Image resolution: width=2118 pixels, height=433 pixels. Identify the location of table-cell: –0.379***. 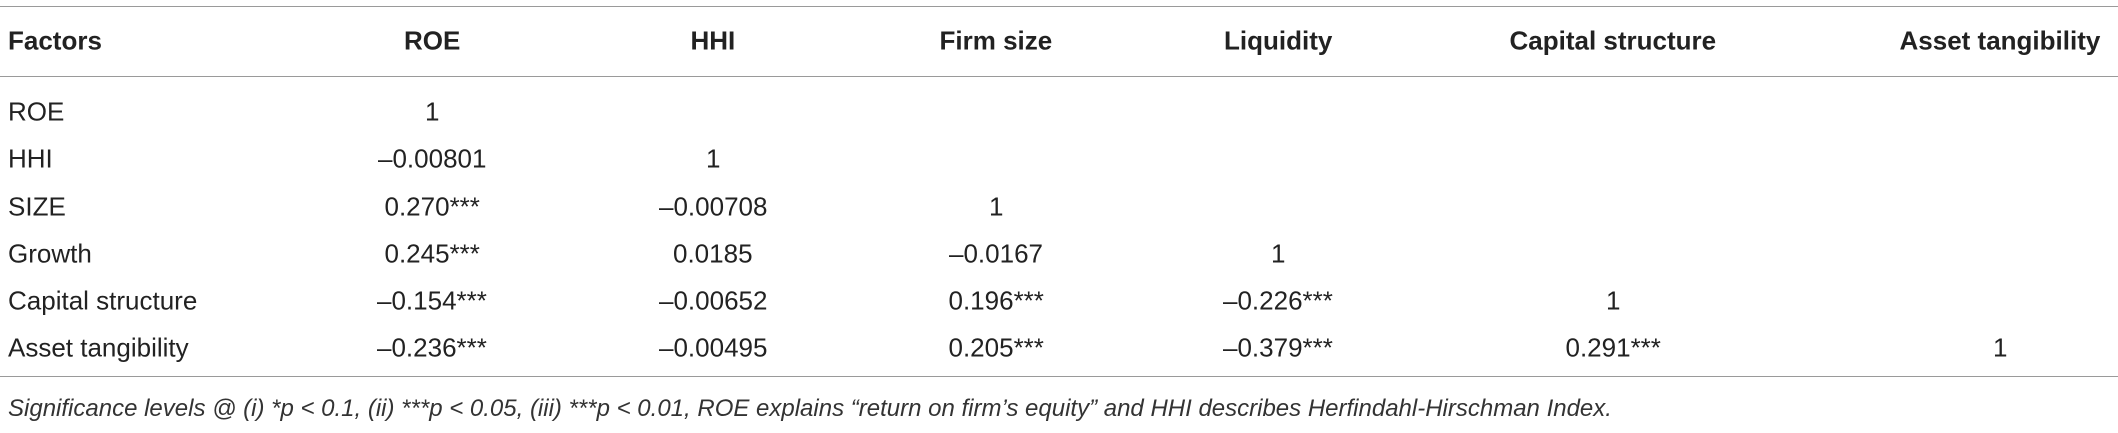
(1278, 347).